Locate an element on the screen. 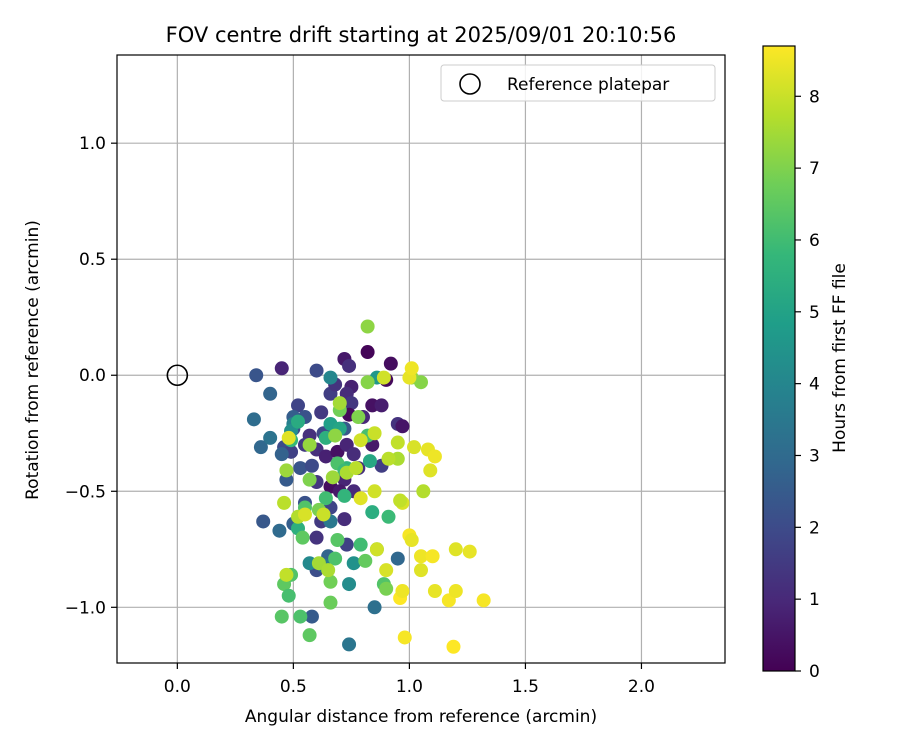 The height and width of the screenshot is (754, 900). legend-box is located at coordinates (578, 83).